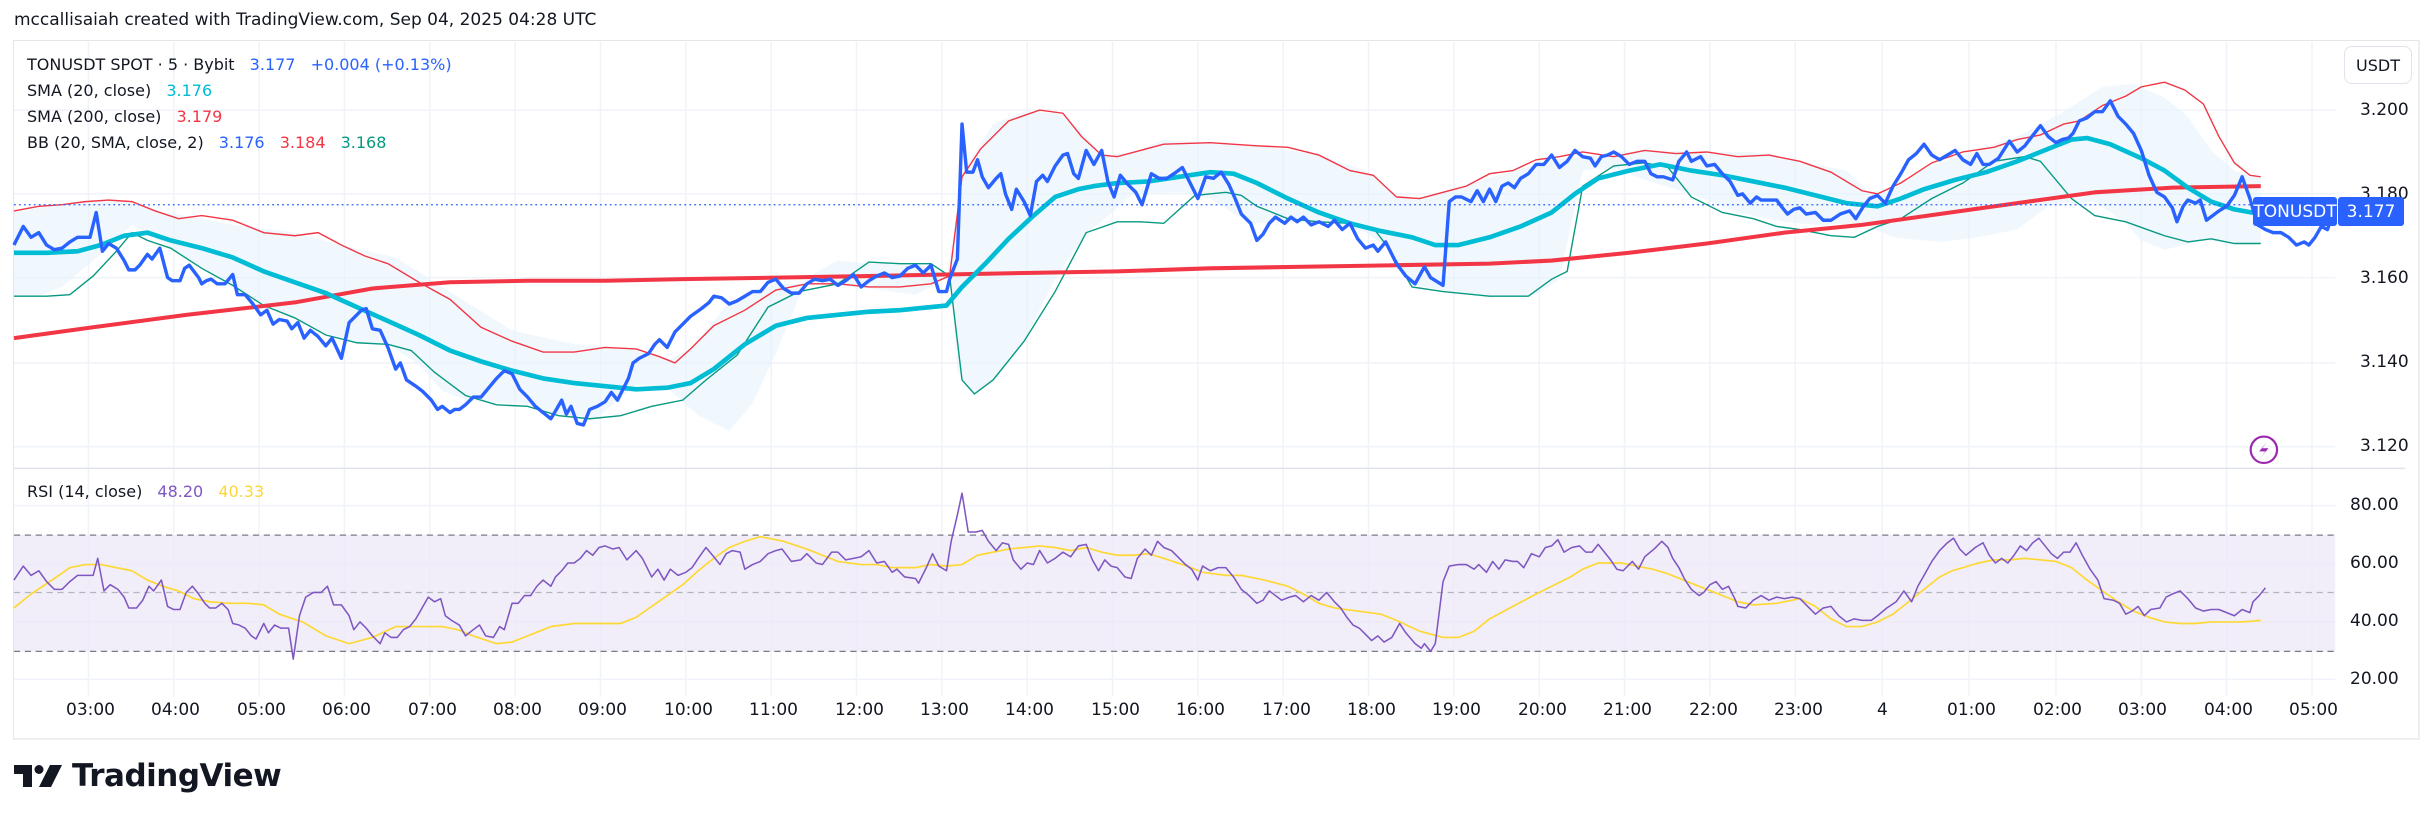 This screenshot has width=2433, height=822. I want to click on time-tick: 07:00, so click(432, 710).